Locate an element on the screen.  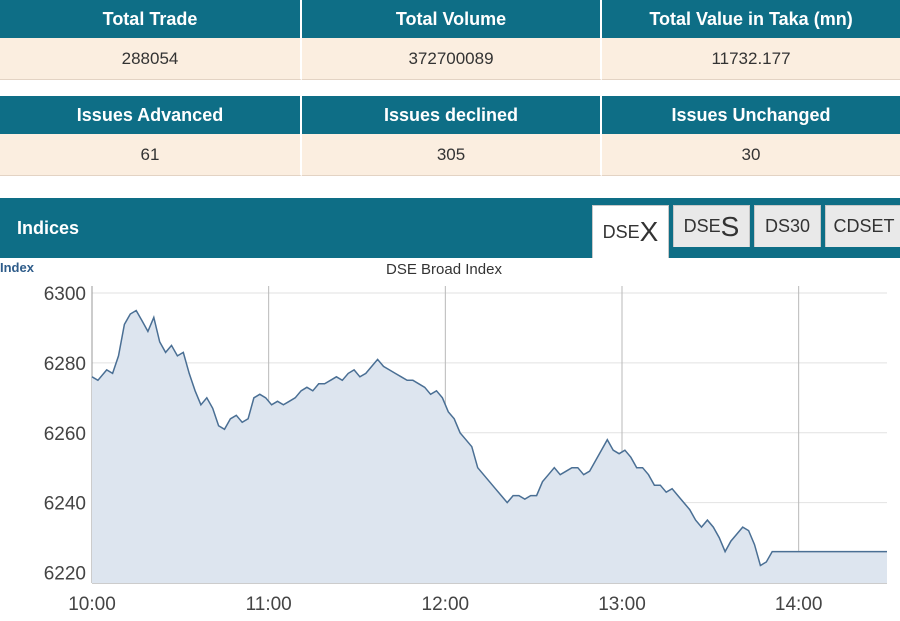
value-row: 61 305 30 is located at coordinates (450, 155).